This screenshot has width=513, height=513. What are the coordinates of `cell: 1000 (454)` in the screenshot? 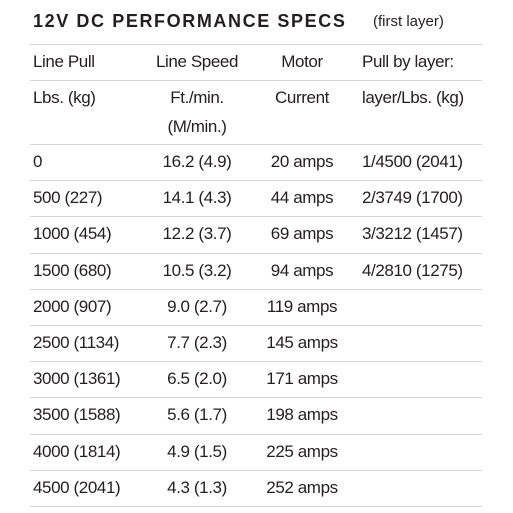 It's located at (72, 234).